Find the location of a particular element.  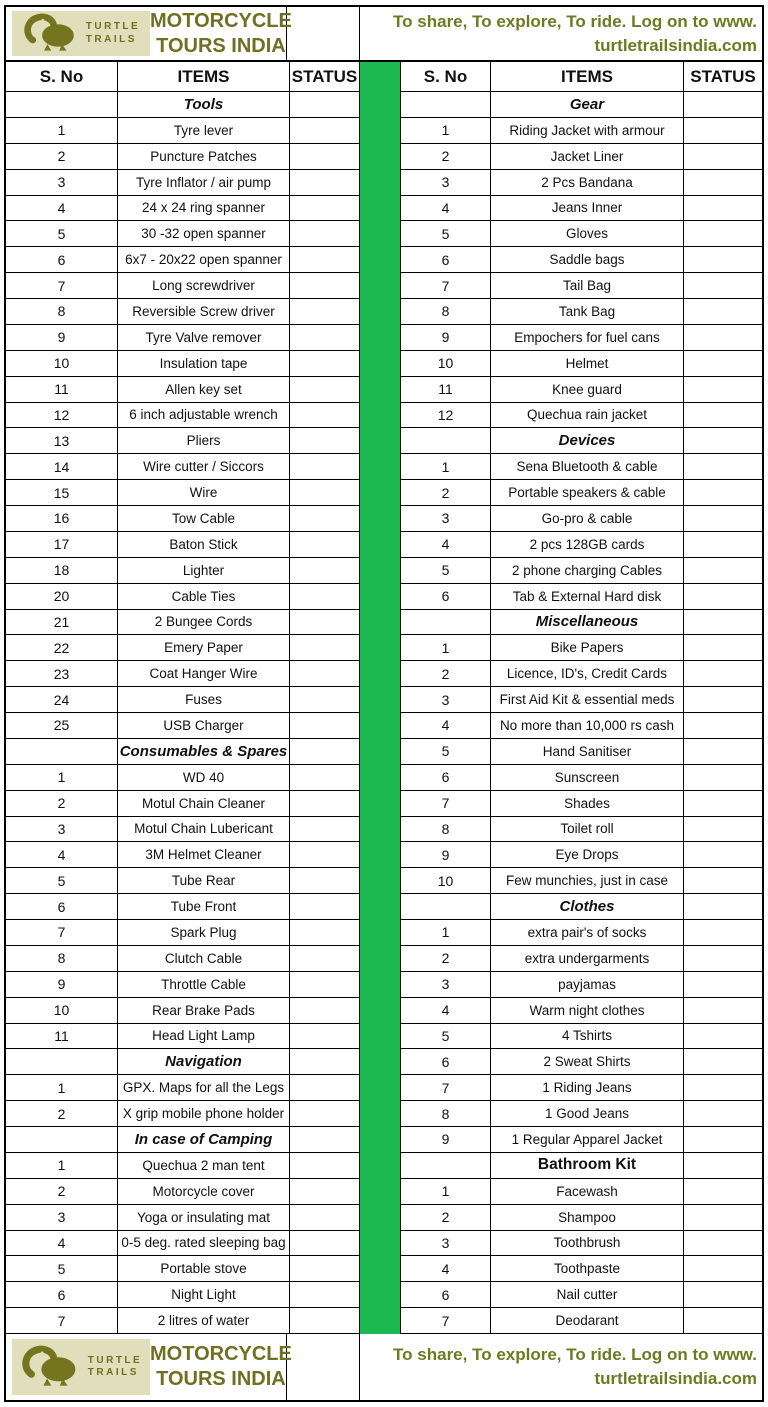

sno-cell: 13 is located at coordinates (62, 441).